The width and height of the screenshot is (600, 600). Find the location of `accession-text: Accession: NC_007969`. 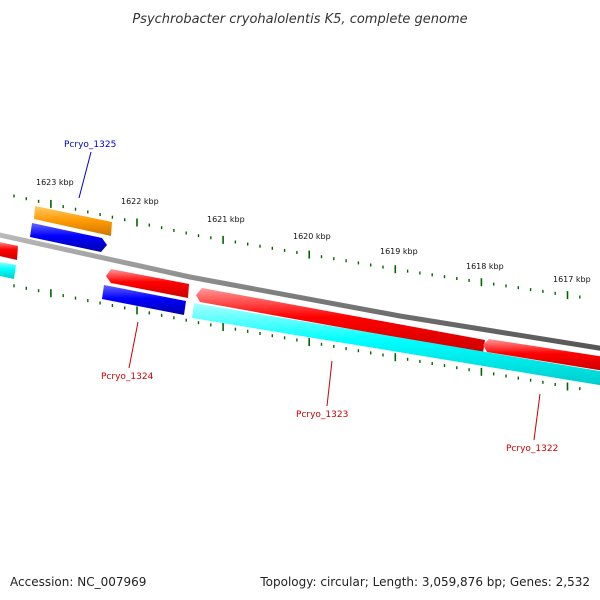

accession-text: Accession: NC_007969 is located at coordinates (78, 582).